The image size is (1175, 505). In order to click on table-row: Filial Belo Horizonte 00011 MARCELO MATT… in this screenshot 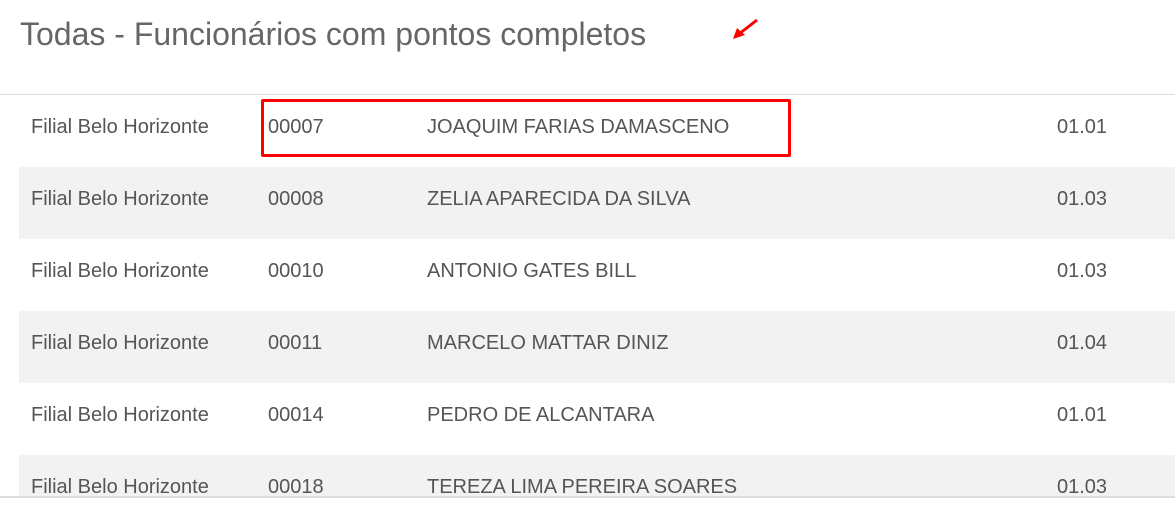, I will do `click(597, 347)`.